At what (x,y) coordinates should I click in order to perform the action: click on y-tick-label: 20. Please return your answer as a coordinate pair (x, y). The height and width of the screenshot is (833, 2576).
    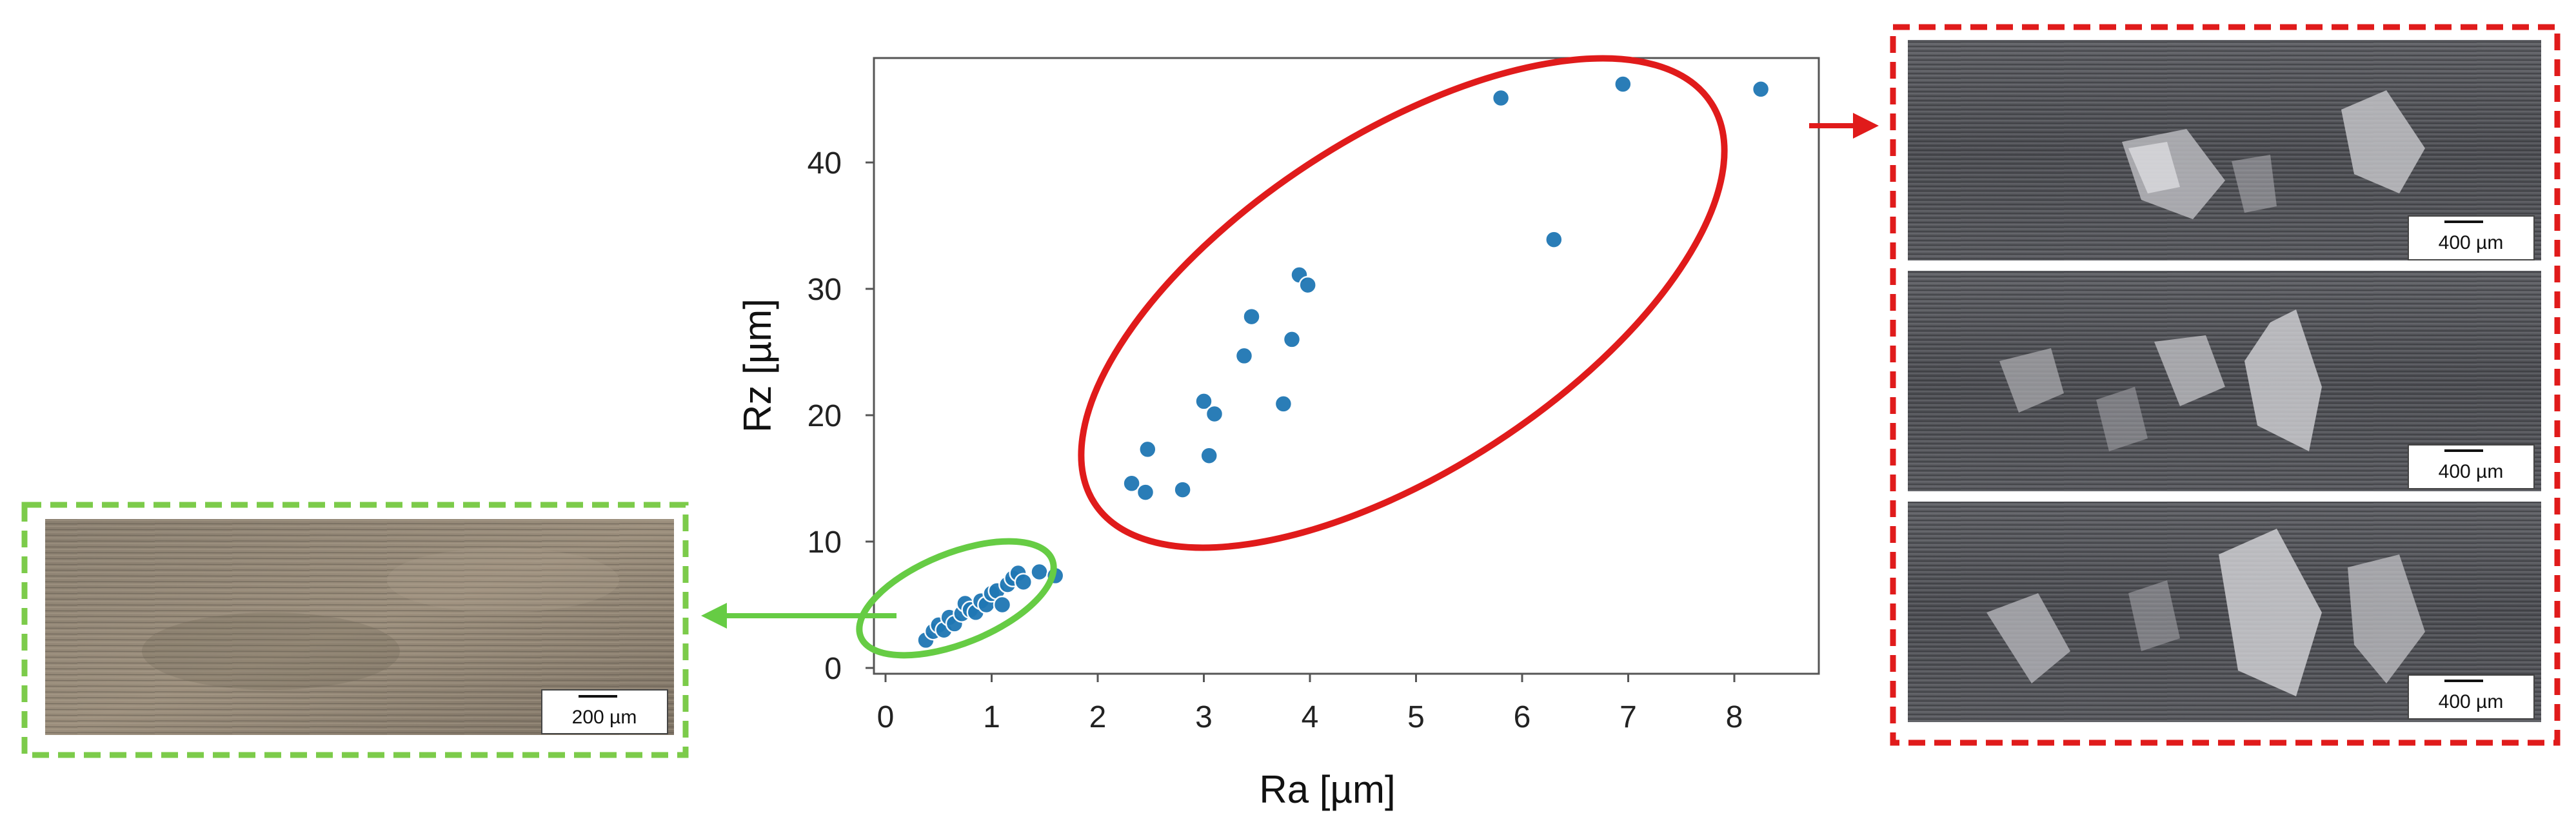
    Looking at the image, I should click on (824, 416).